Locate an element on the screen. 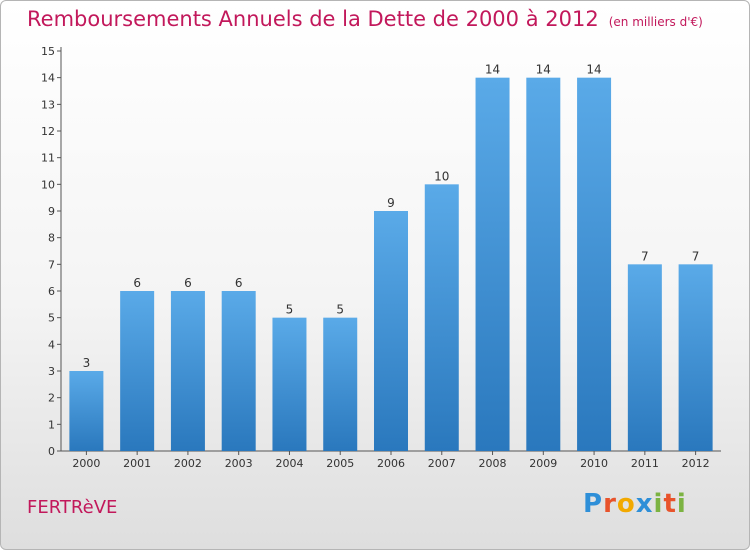 This screenshot has height=550, width=750. x-tick-label: 2006 is located at coordinates (391, 463).